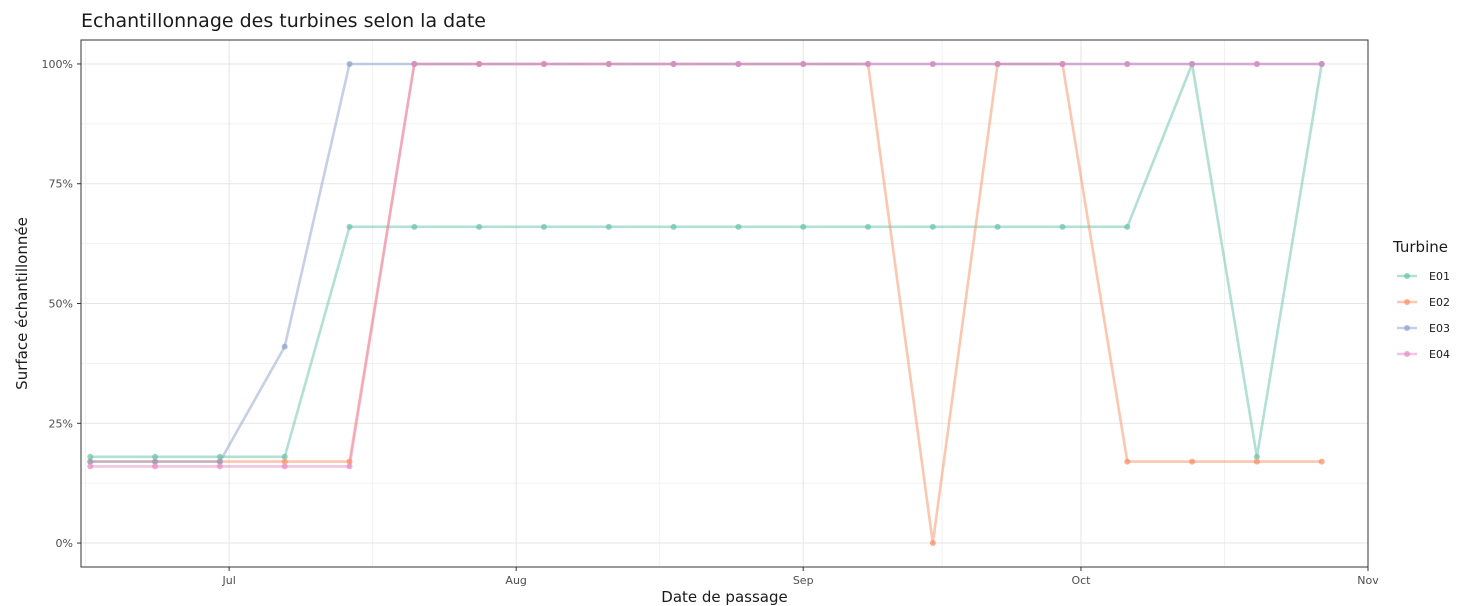 This screenshot has width=1459, height=606. I want to click on y-tick-label: 100%, so click(57, 64).